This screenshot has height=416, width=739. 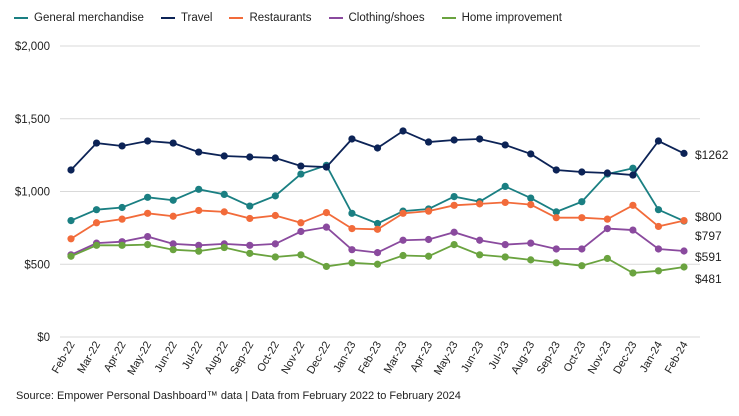 I want to click on end-label-general-merchandise: $797, so click(x=708, y=236).